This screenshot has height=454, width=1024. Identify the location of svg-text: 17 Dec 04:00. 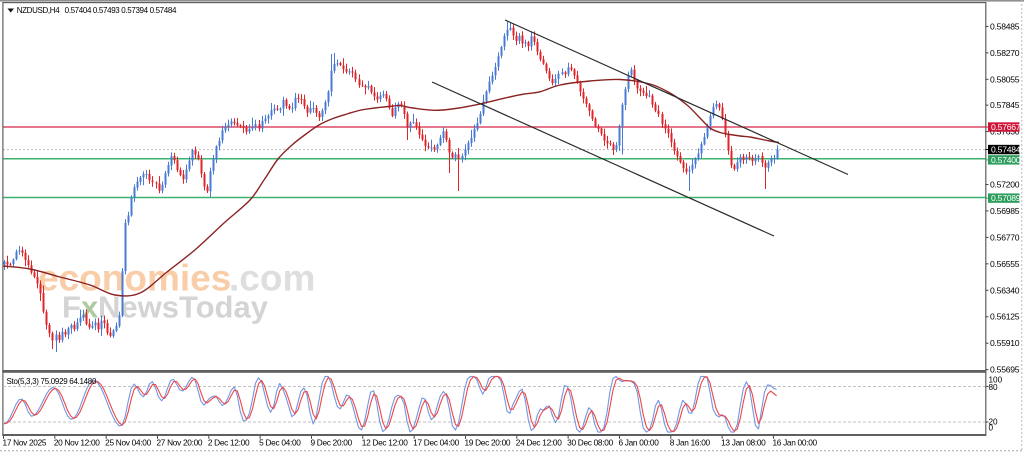
(436, 443).